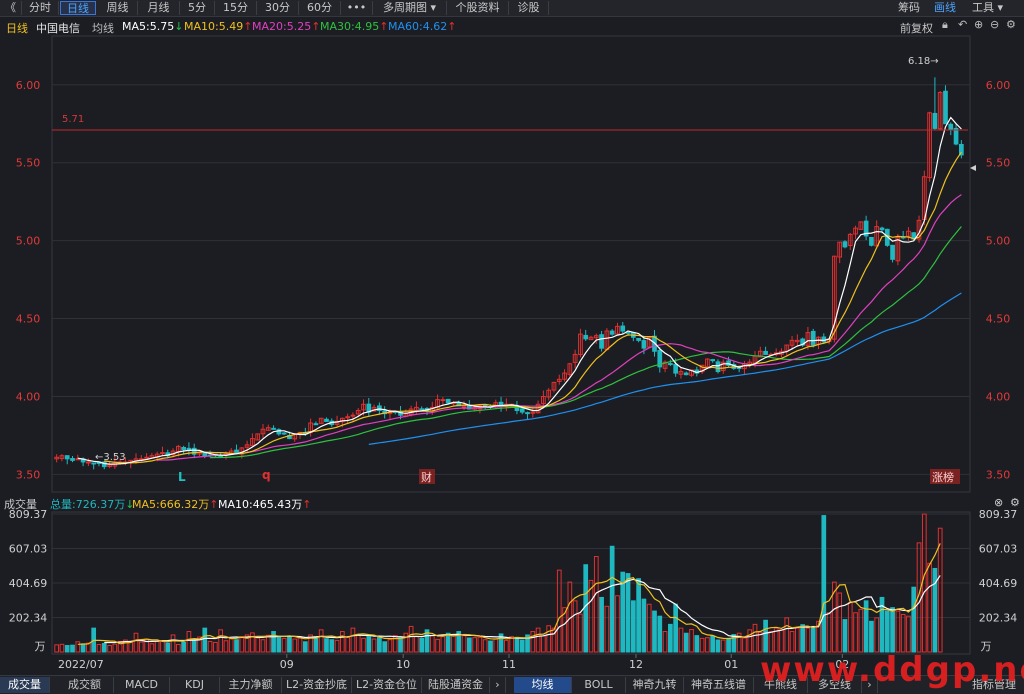 This screenshot has height=694, width=1024. Describe the element at coordinates (916, 28) in the screenshot. I see `adjust-mode: 前复权` at that location.